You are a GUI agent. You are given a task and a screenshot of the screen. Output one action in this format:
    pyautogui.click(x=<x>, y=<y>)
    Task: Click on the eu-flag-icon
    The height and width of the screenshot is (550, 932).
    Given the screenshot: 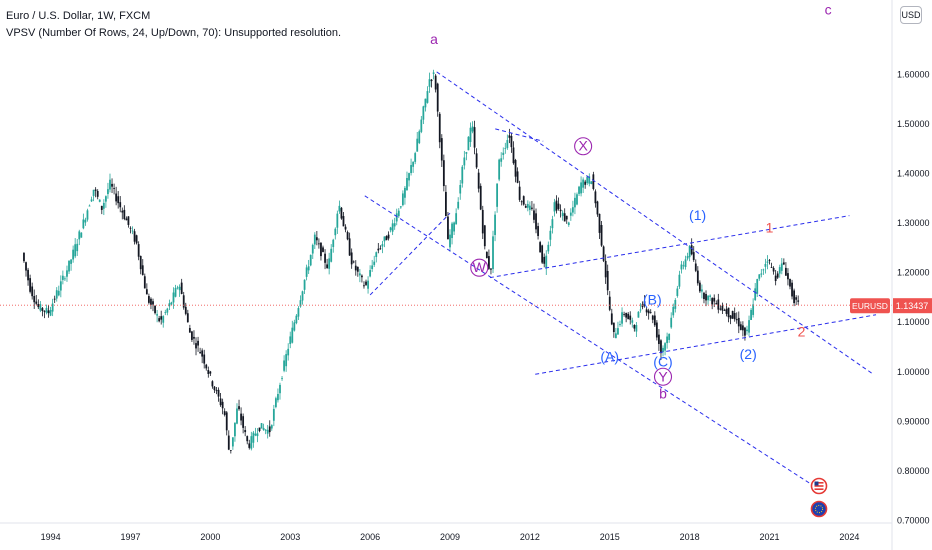 What is the action you would take?
    pyautogui.click(x=819, y=509)
    